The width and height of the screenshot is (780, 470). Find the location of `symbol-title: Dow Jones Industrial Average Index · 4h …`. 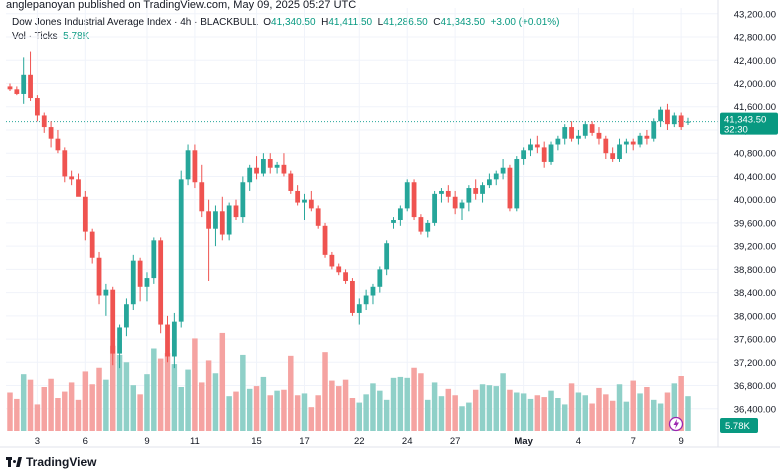

symbol-title: Dow Jones Industrial Average Index · 4h … is located at coordinates (135, 22).